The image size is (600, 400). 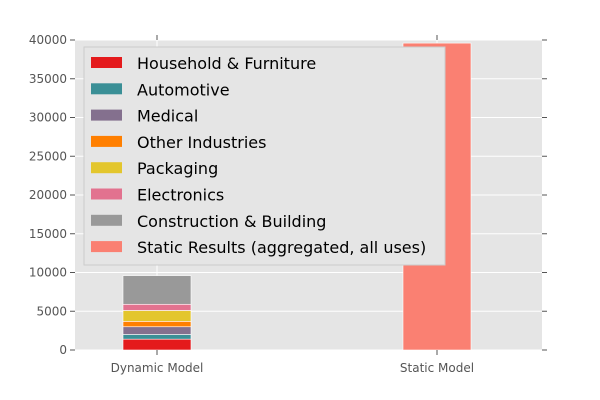 What do you see at coordinates (48, 273) in the screenshot?
I see `y-tick-label: 10000` at bounding box center [48, 273].